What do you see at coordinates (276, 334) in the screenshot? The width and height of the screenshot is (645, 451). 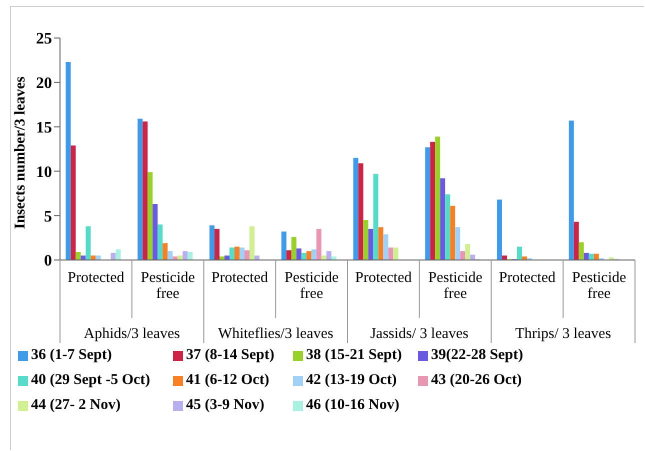 I see `text: Whiteflies/3 leaves` at bounding box center [276, 334].